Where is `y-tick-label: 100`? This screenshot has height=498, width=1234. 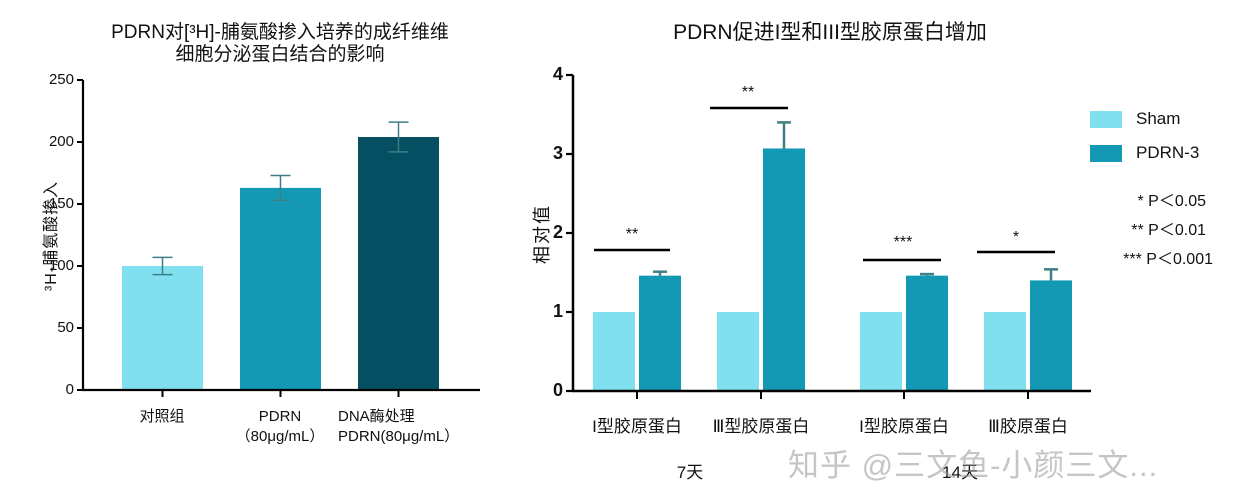 y-tick-label: 100 is located at coordinates (61, 265).